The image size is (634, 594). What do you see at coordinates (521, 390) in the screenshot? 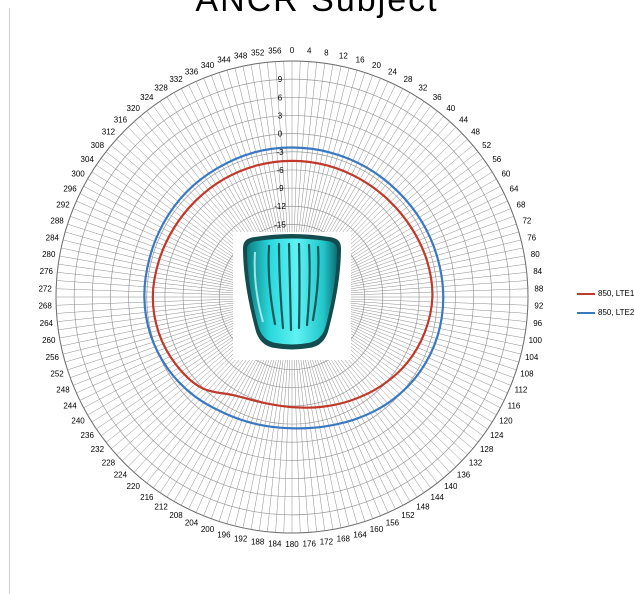
I see `angle-tick-label: 112` at bounding box center [521, 390].